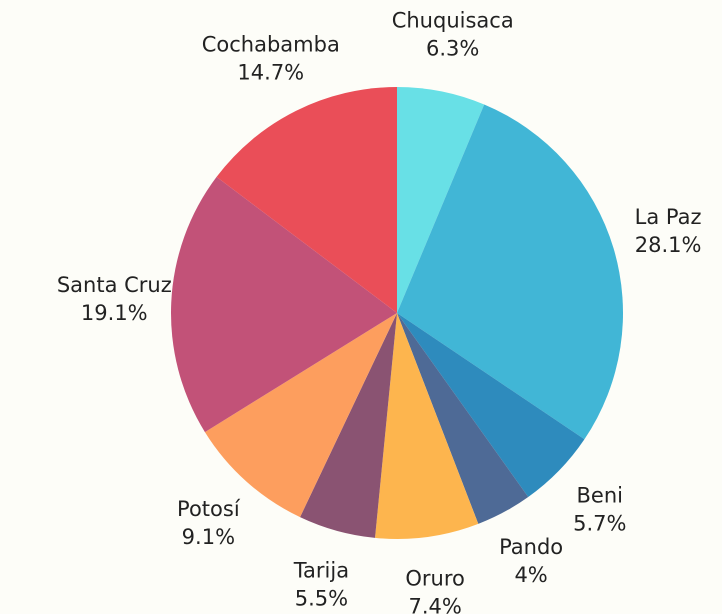  I want to click on slice-value-label: 14.7%, so click(270, 73).